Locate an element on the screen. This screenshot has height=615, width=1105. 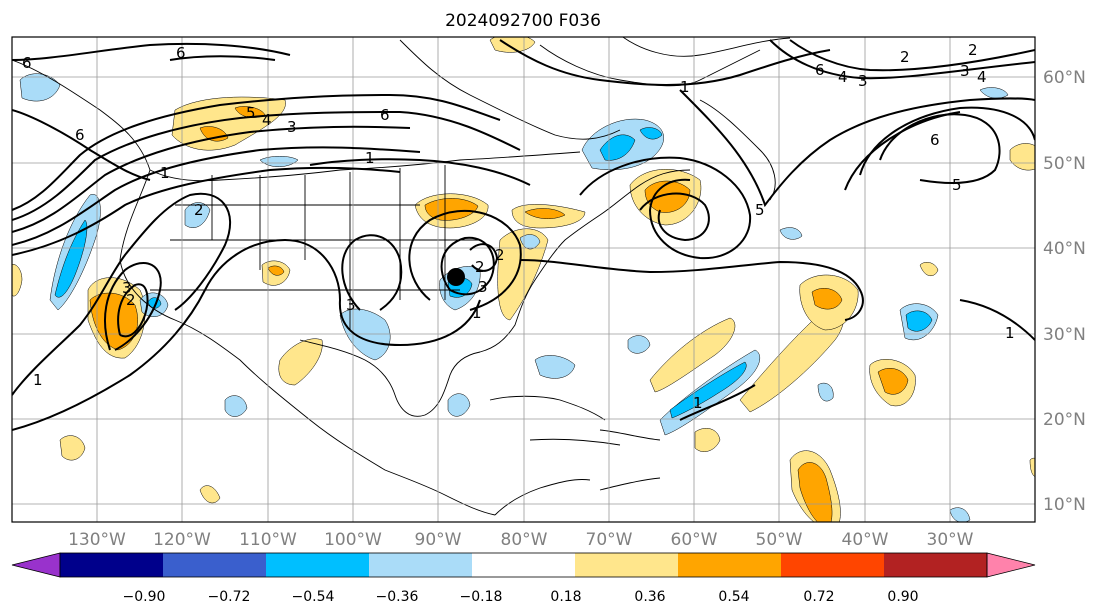
lat-label: 20°N is located at coordinates (1064, 420).